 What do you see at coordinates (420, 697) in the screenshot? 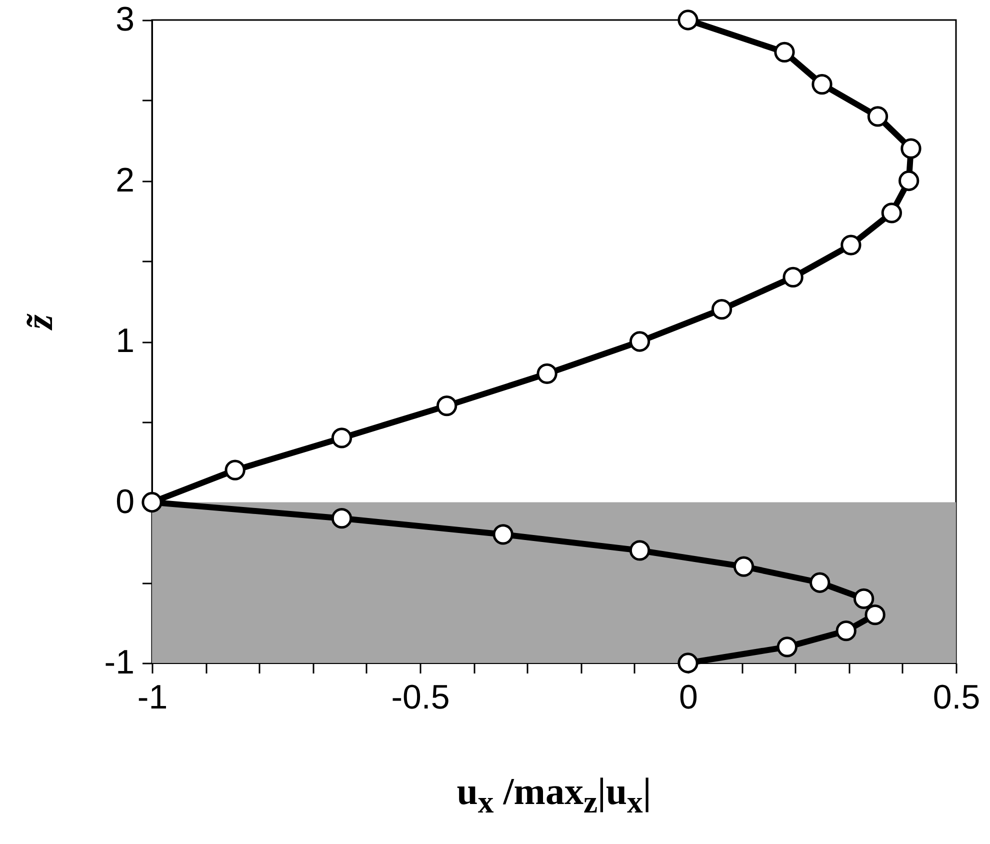
I see `x-tick-label: -0.5` at bounding box center [420, 697].